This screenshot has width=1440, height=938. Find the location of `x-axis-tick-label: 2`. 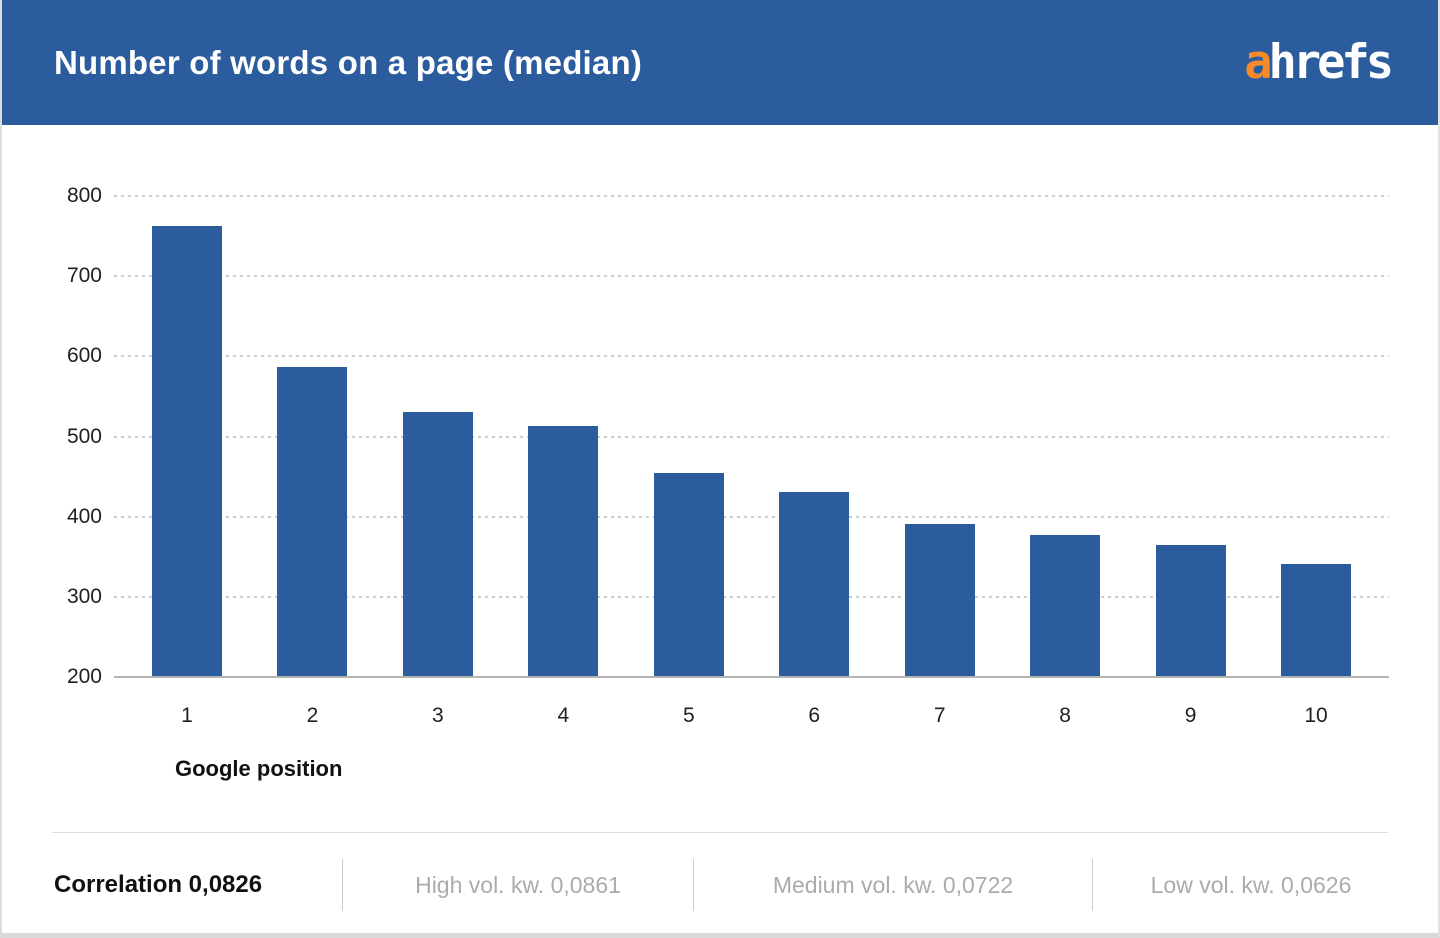

x-axis-tick-label: 2 is located at coordinates (312, 715).